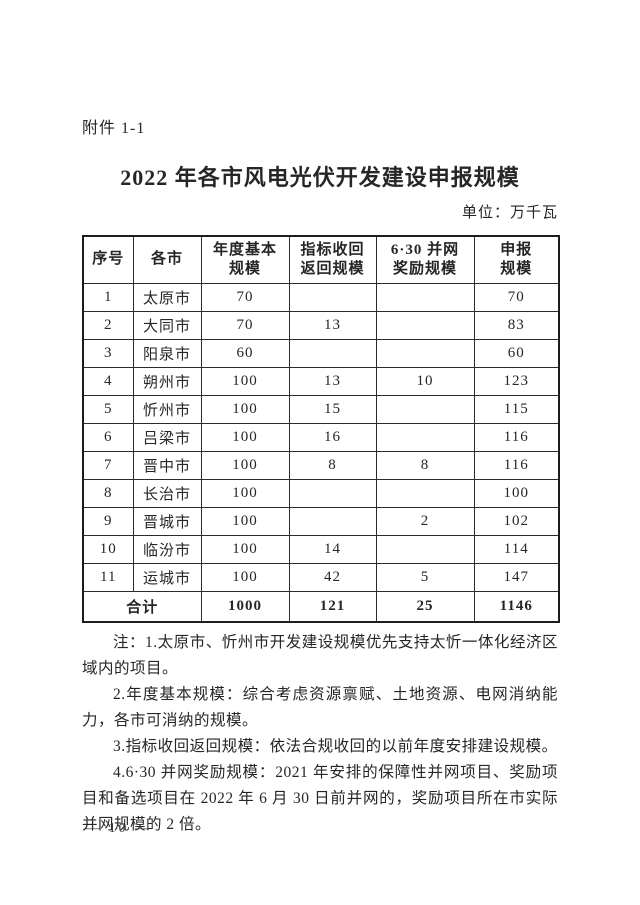  Describe the element at coordinates (425, 381) in the screenshot. I see `cell-reward: 10` at that location.